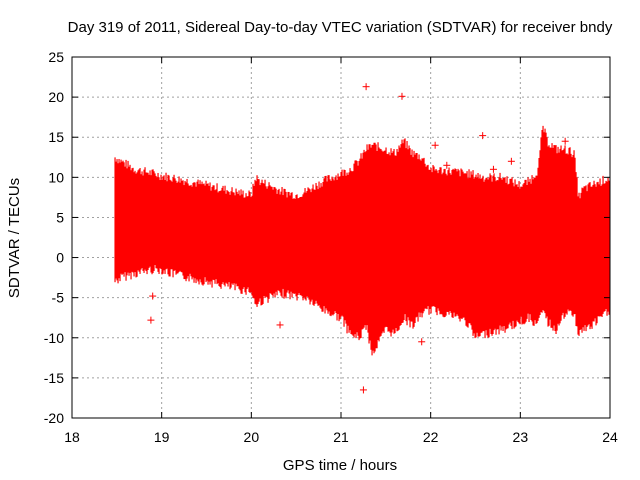 The image size is (640, 480). Describe the element at coordinates (162, 437) in the screenshot. I see `x-tick-label: 19` at that location.